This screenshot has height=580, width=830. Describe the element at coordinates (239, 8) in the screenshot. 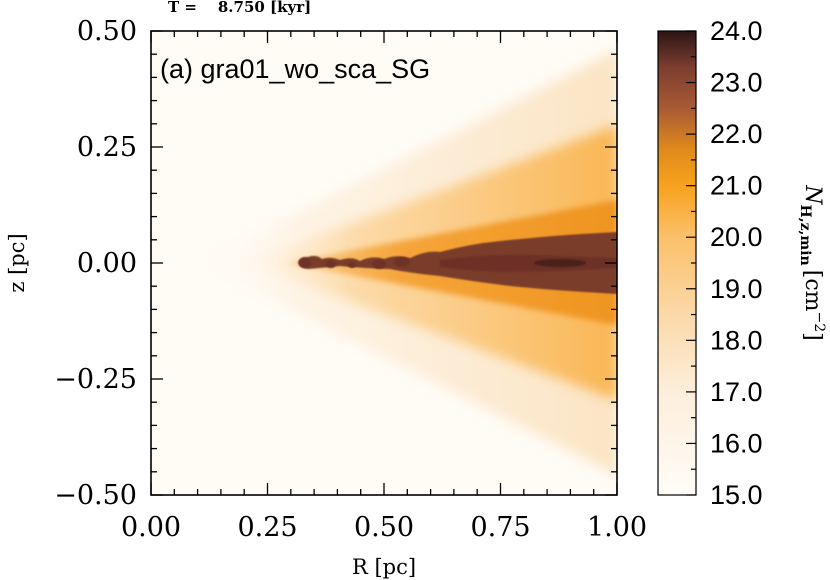

I see `header-time: T = 8.750 [kyr]` at that location.